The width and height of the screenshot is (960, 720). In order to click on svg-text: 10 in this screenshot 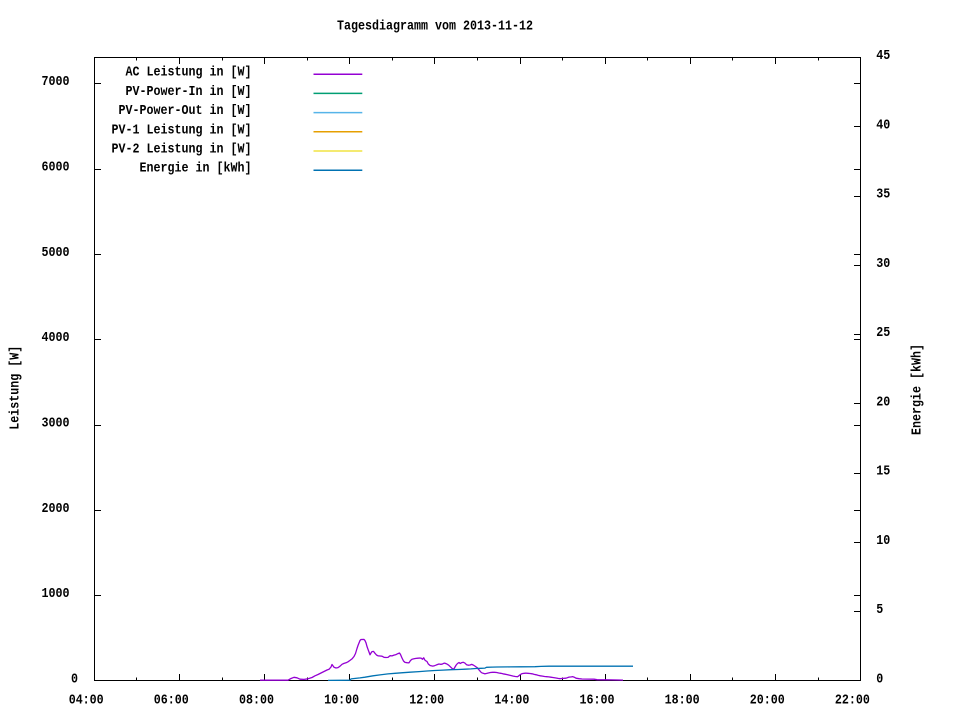, I will do `click(883, 541)`.